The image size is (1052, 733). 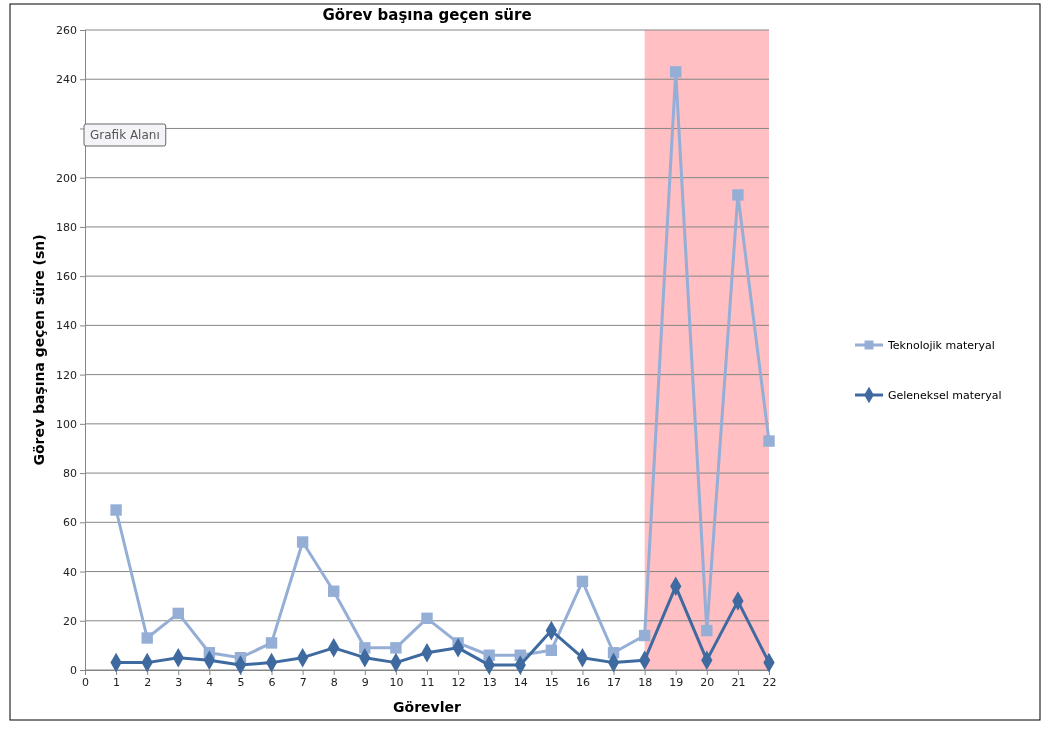 What do you see at coordinates (489, 682) in the screenshot?
I see `x-tick-label: 13` at bounding box center [489, 682].